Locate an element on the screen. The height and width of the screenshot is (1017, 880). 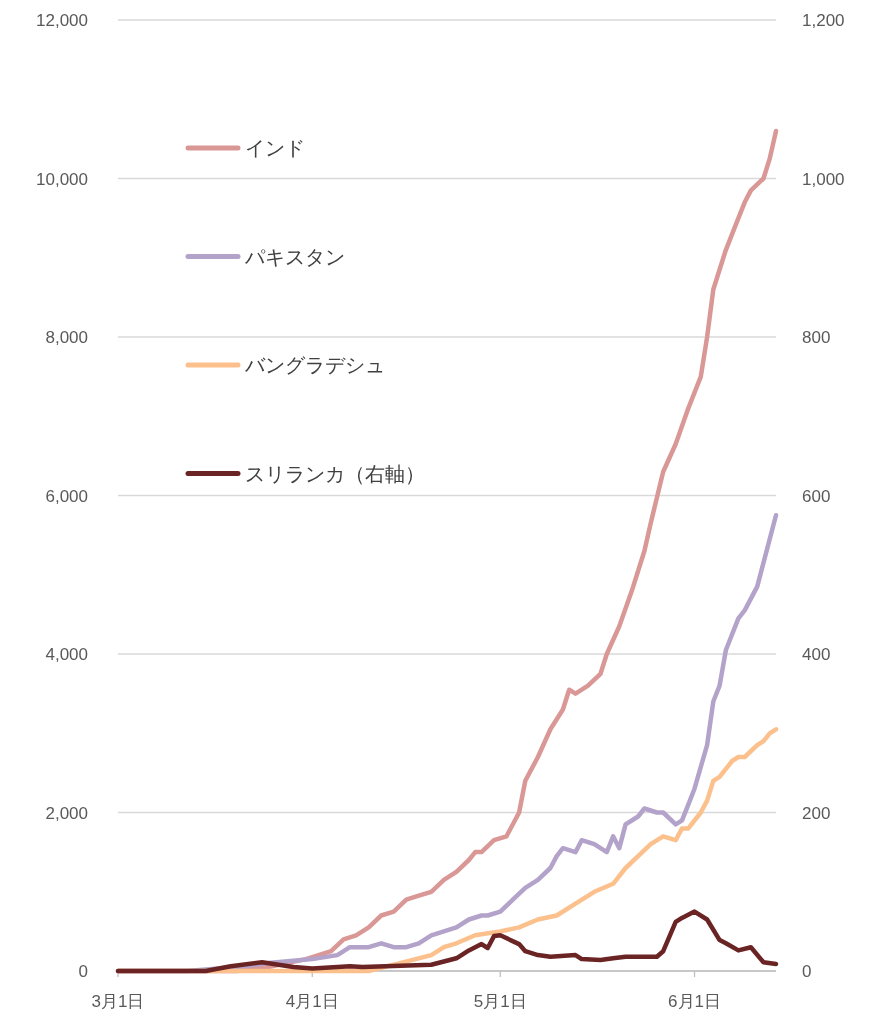
y2-tick-label: 600 is located at coordinates (816, 496).